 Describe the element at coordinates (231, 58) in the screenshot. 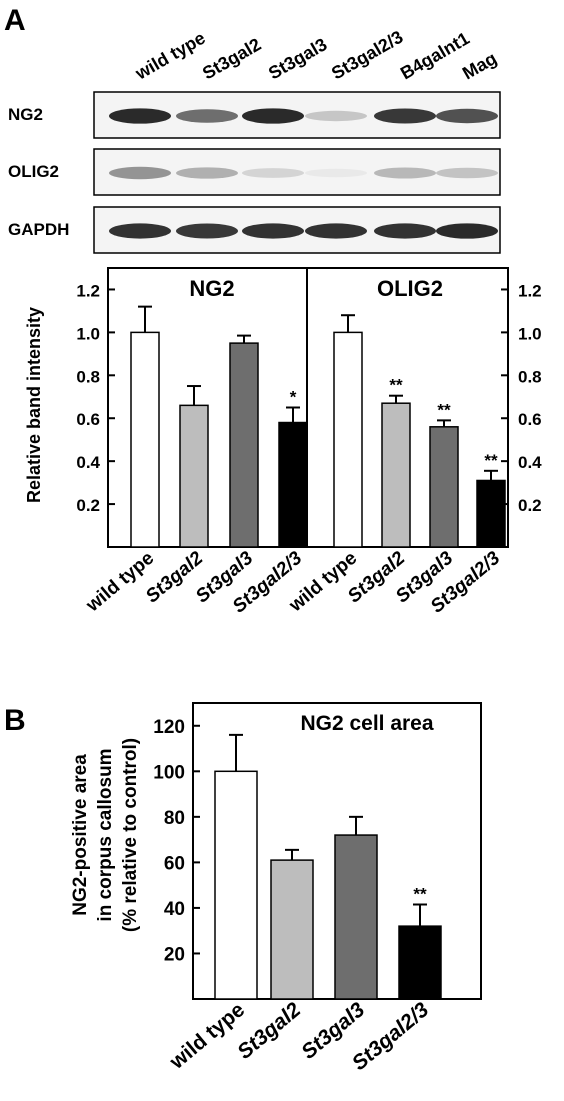

I see `lane-label: St3gal2` at that location.